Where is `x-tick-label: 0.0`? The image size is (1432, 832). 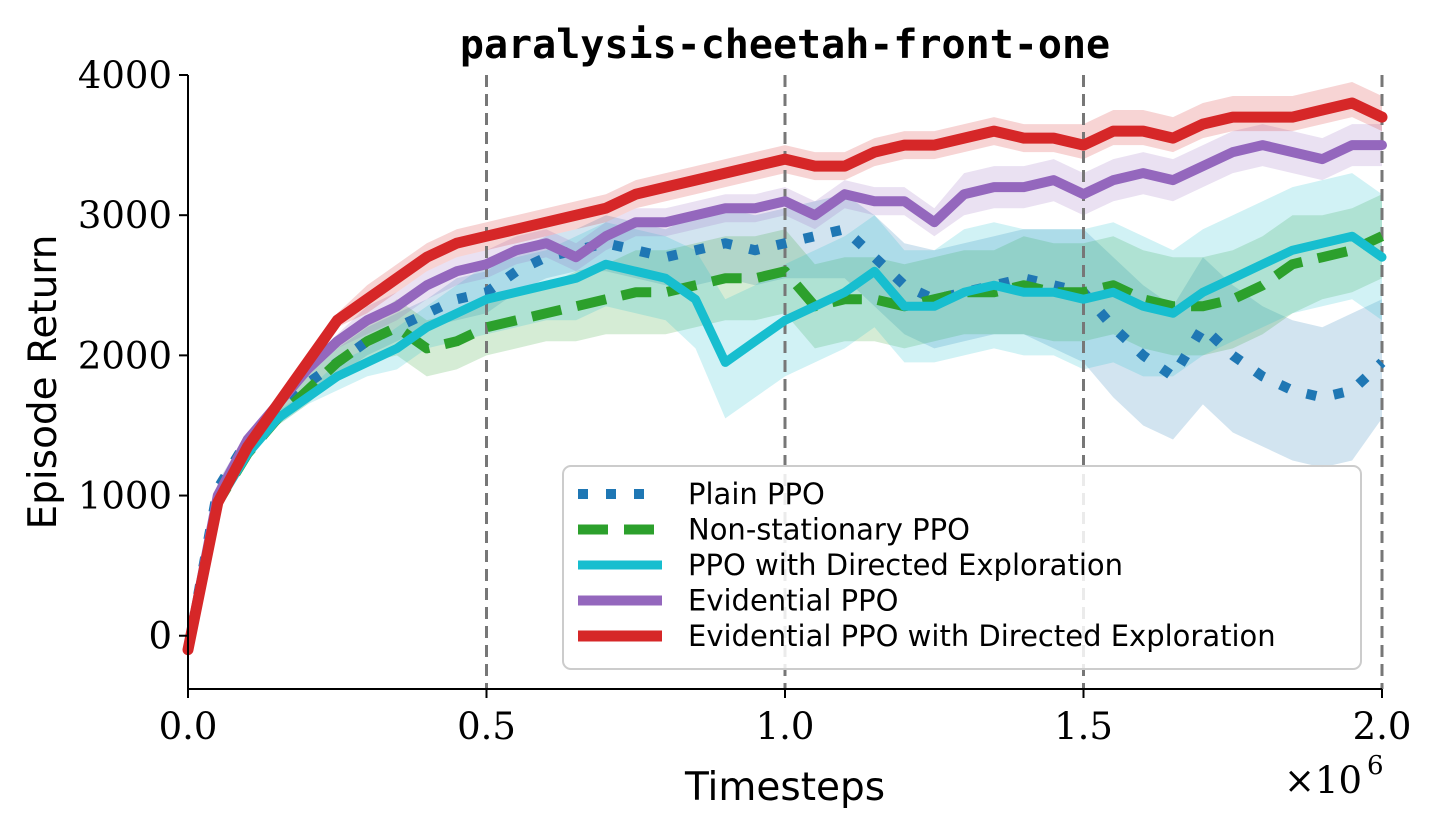
x-tick-label: 0.0 is located at coordinates (188, 726).